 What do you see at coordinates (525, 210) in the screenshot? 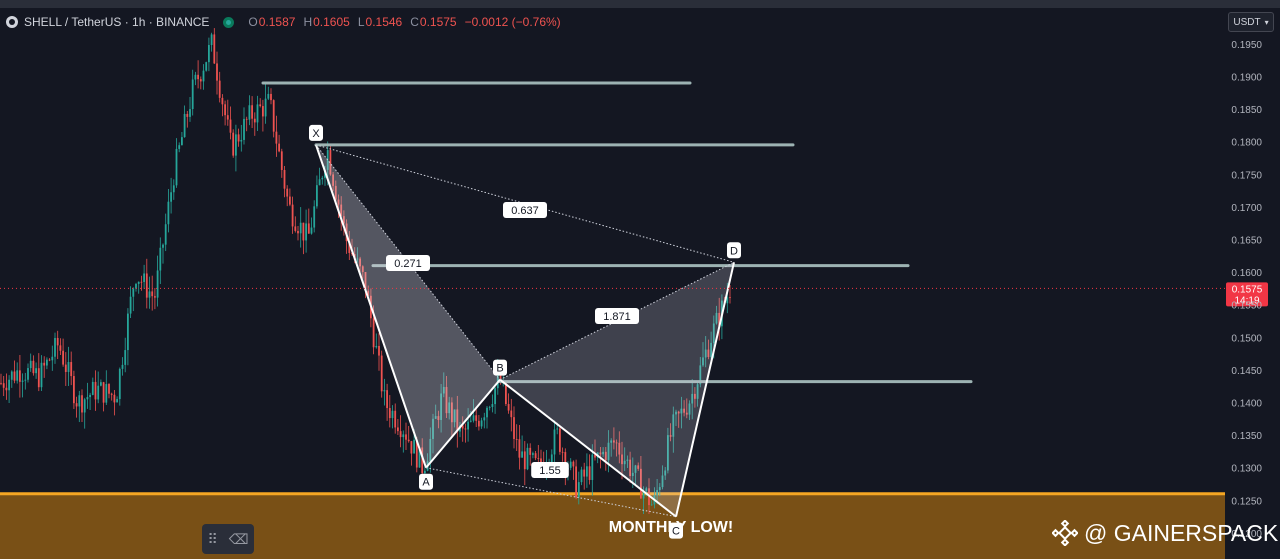
I see `ratio-label: 0.637` at bounding box center [525, 210].